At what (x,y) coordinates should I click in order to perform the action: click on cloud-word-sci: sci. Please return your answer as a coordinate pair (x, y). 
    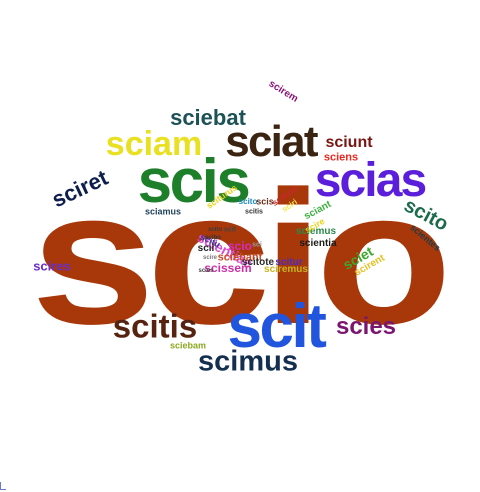
    Looking at the image, I should click on (257, 245).